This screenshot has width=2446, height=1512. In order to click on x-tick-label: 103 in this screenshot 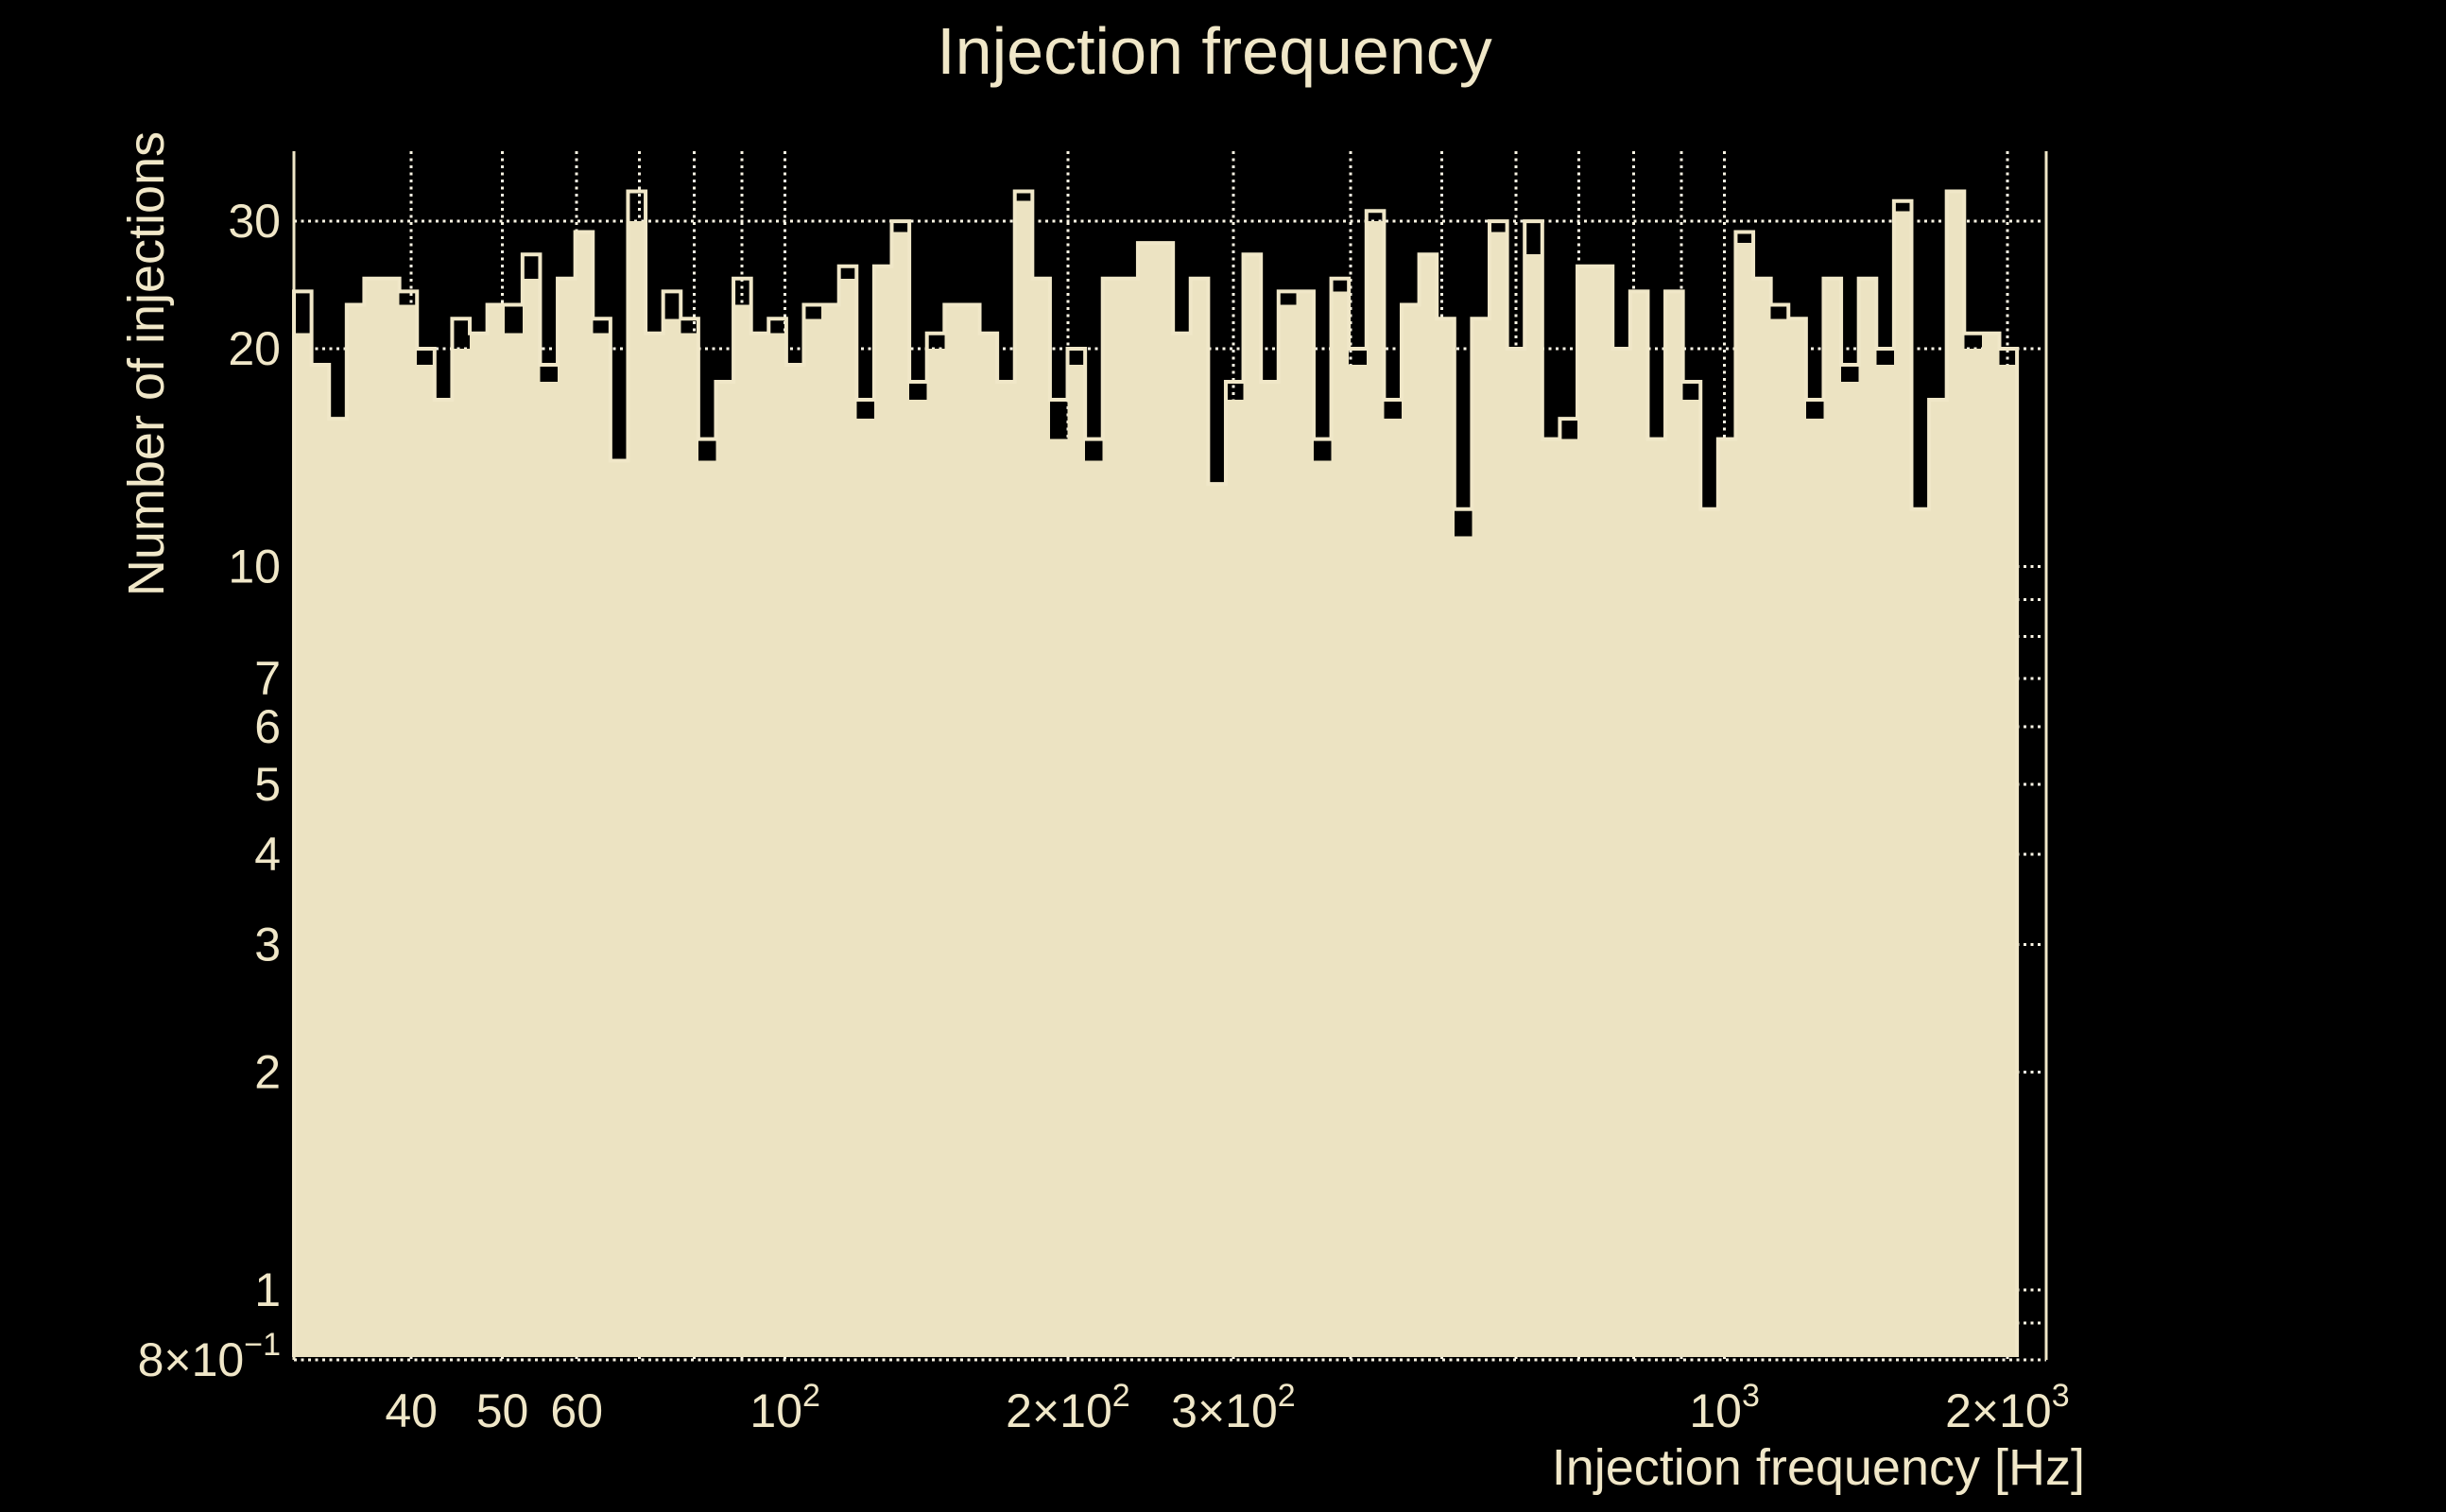, I will do `click(1724, 1407)`.